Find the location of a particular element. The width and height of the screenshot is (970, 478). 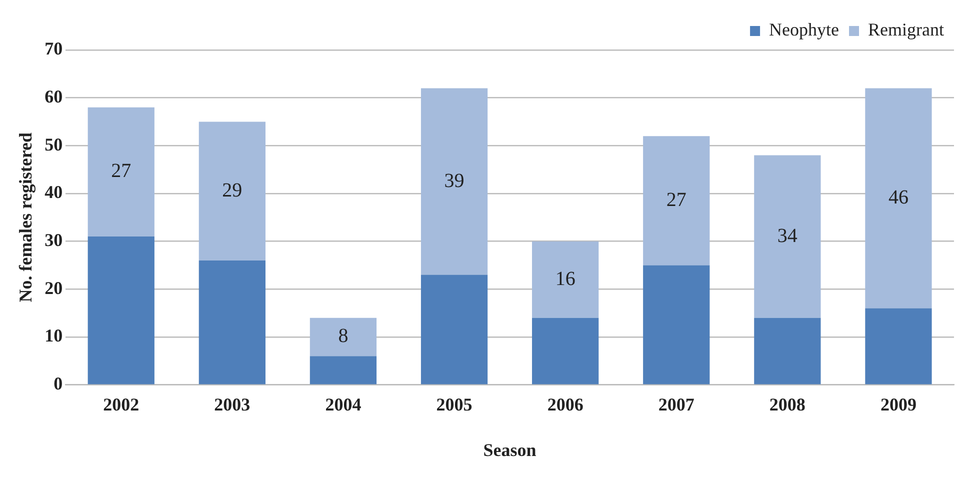

data-label: 39 is located at coordinates (454, 181).